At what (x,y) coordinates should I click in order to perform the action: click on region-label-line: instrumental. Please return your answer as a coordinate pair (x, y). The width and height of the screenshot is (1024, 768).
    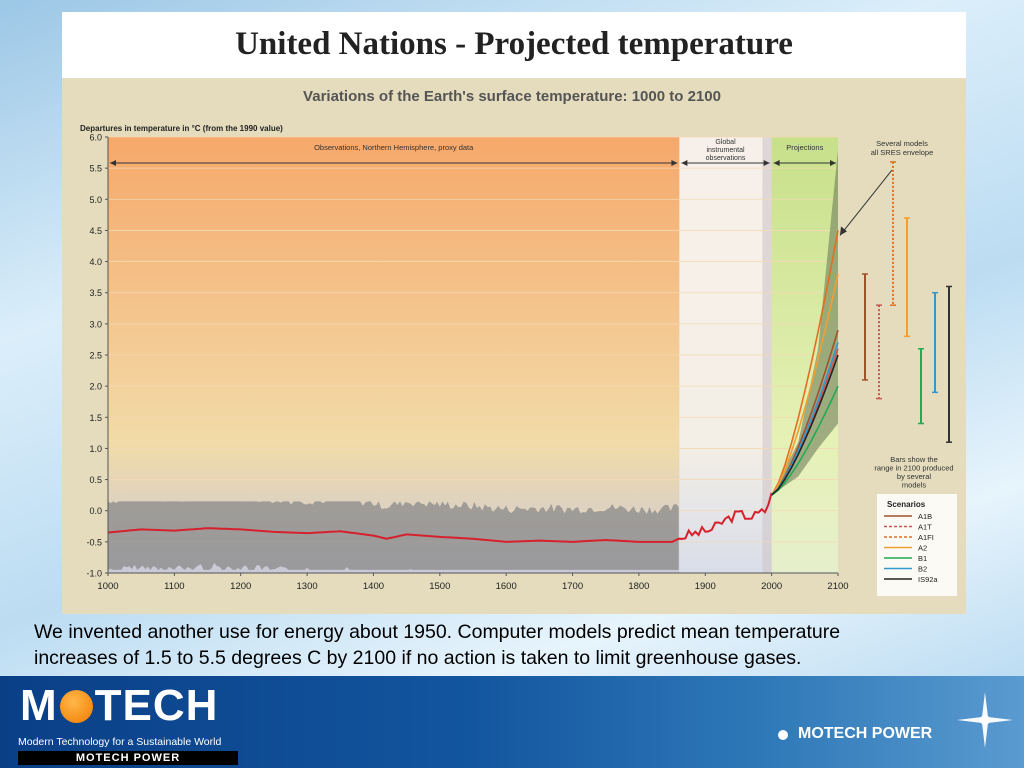
    Looking at the image, I should click on (725, 150).